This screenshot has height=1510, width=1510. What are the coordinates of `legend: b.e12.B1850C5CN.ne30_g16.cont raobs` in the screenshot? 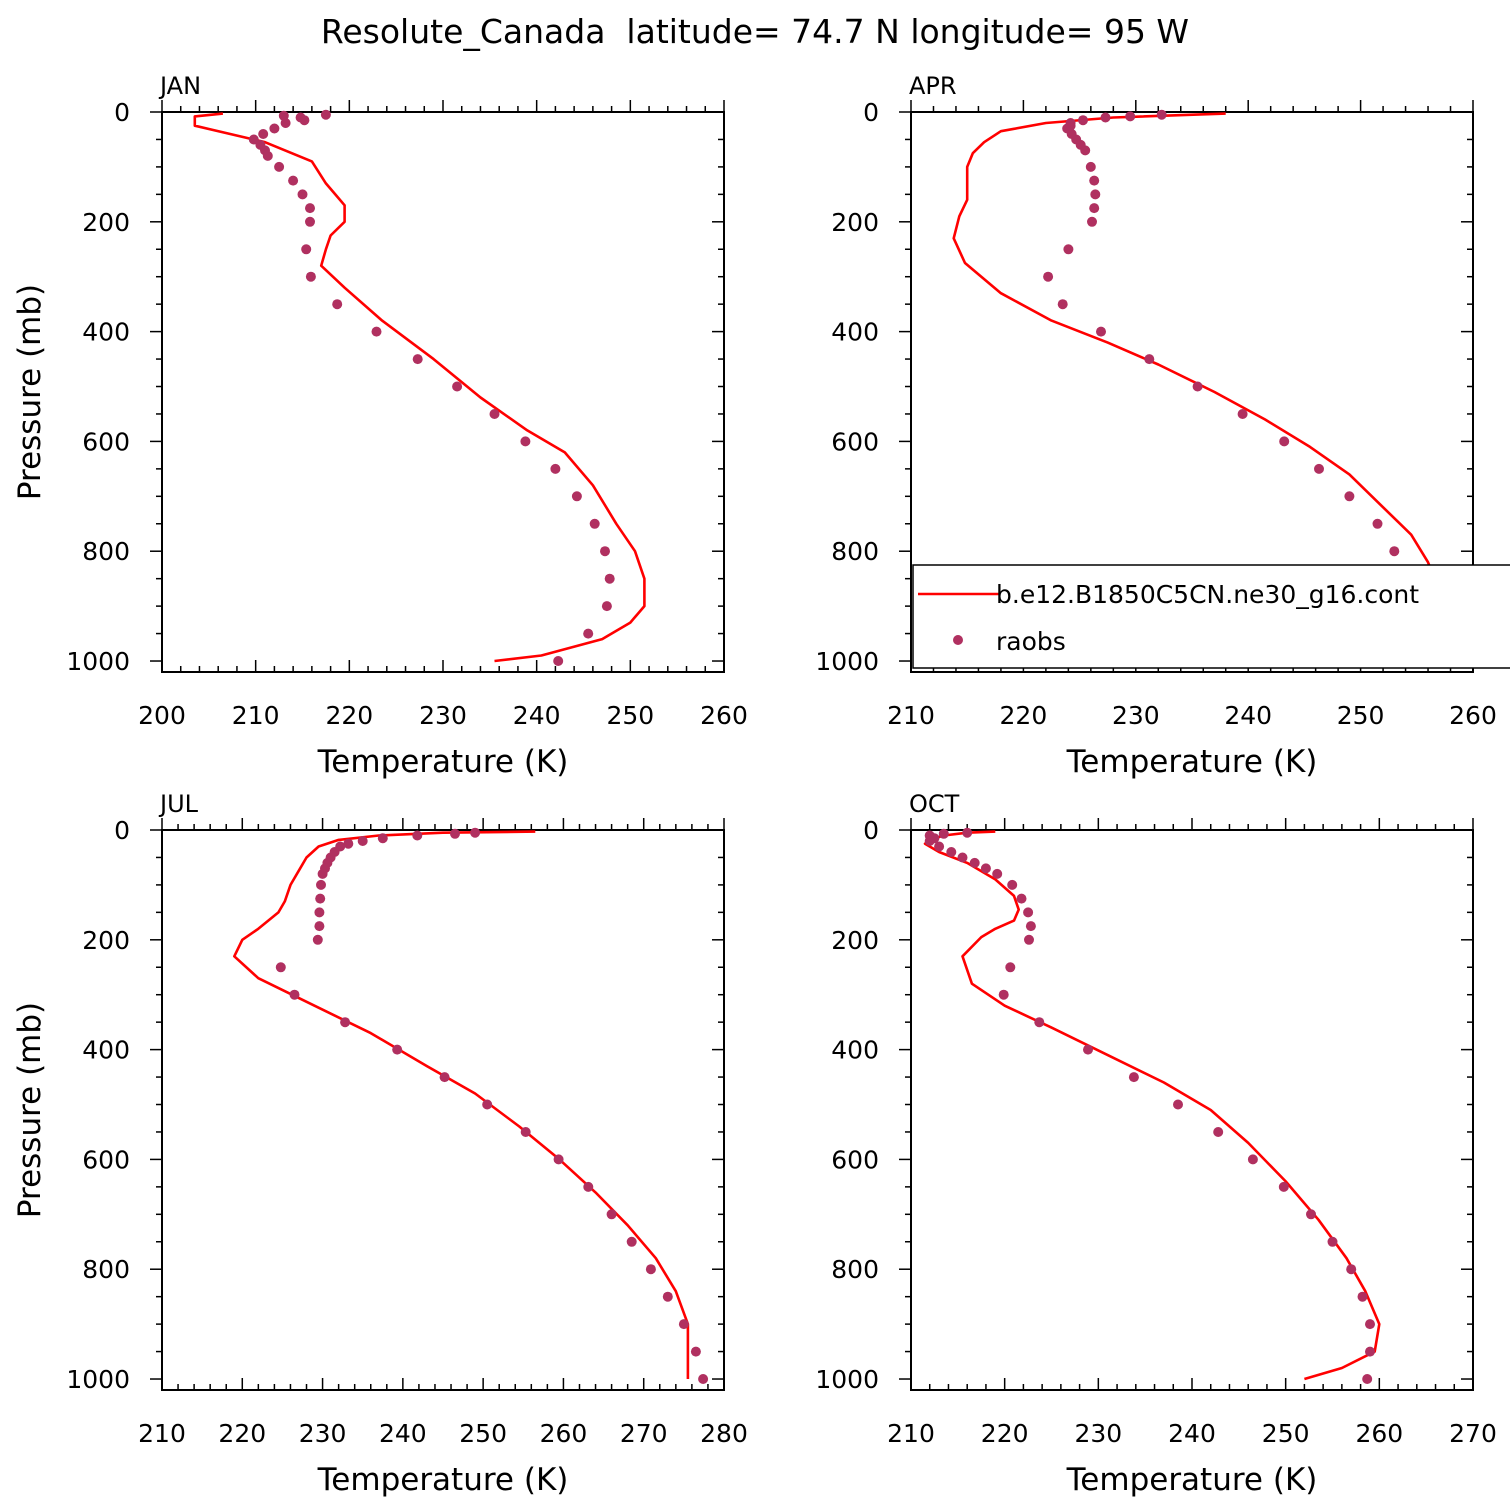 It's located at (1211, 616).